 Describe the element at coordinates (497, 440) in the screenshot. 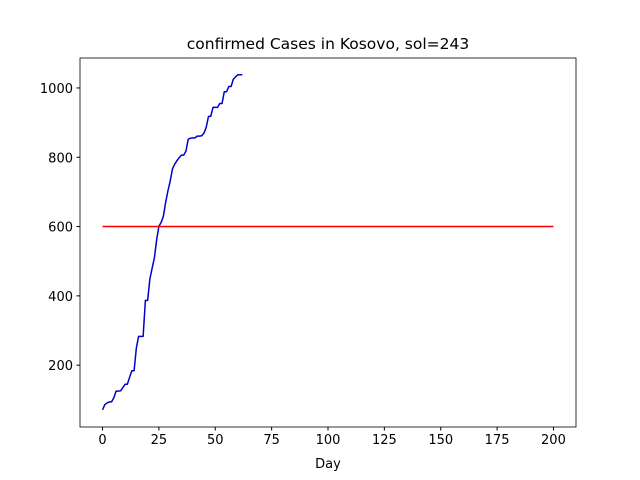

I see `x-tick-label: 175` at that location.